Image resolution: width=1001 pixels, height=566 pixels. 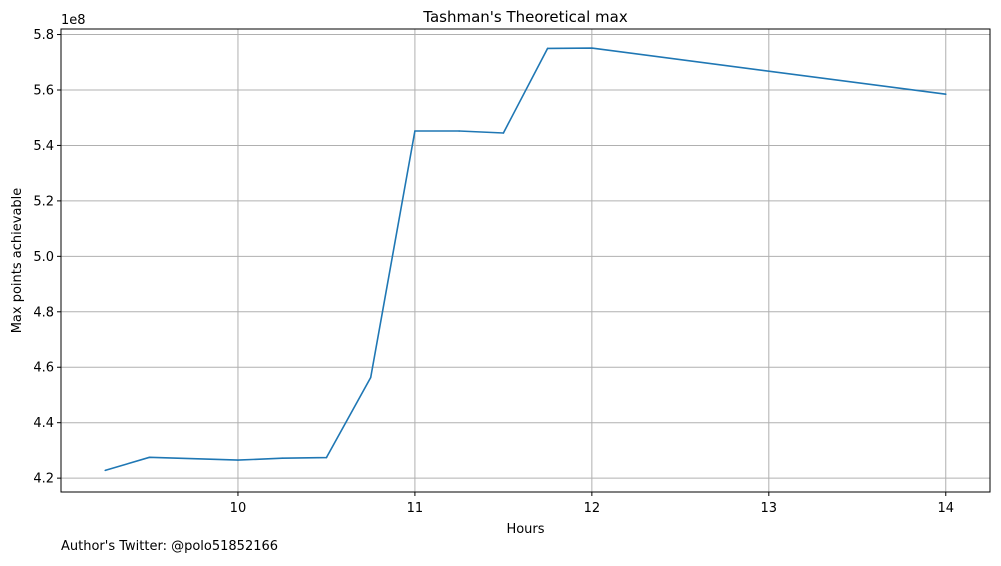 I want to click on y-tick-label: 5.8, so click(x=43, y=35).